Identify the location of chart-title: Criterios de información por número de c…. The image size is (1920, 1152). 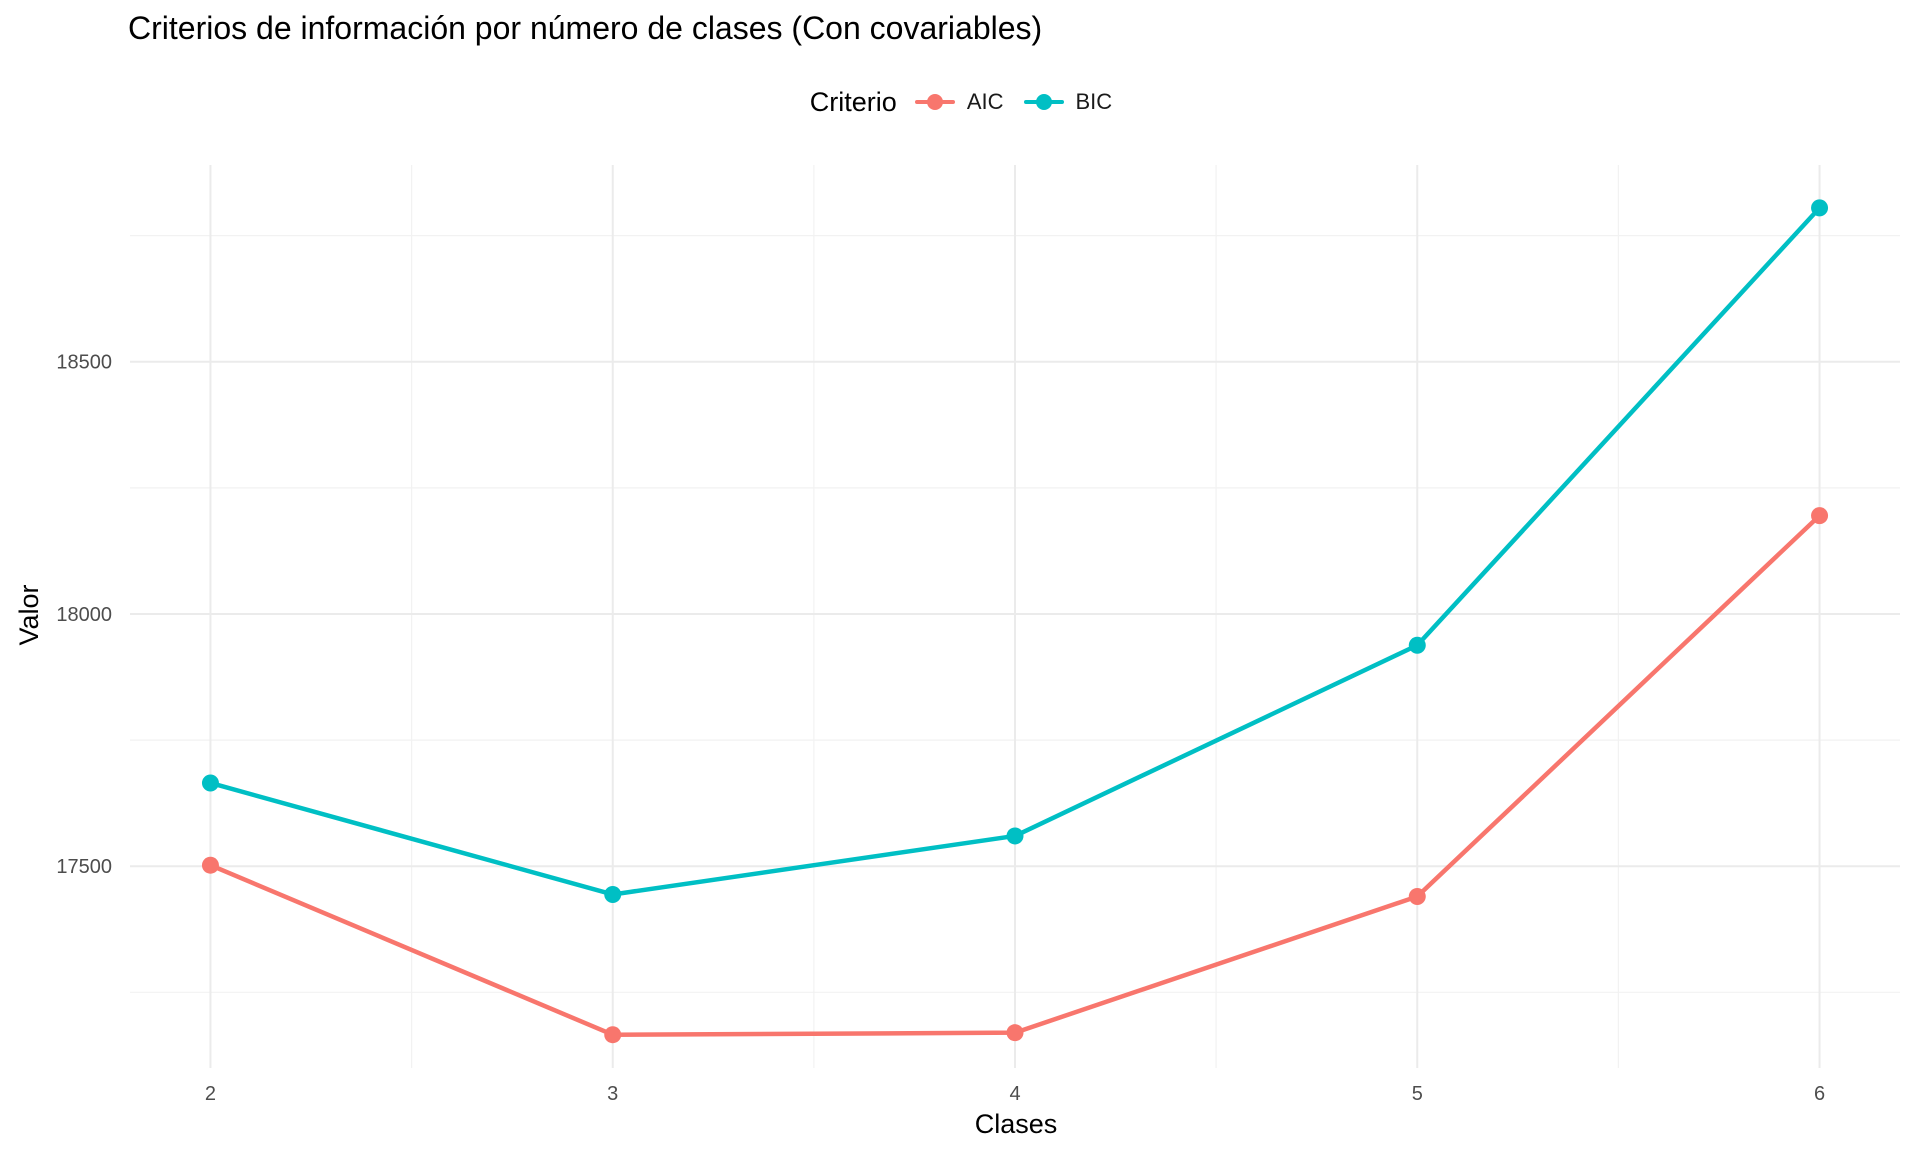
(585, 28).